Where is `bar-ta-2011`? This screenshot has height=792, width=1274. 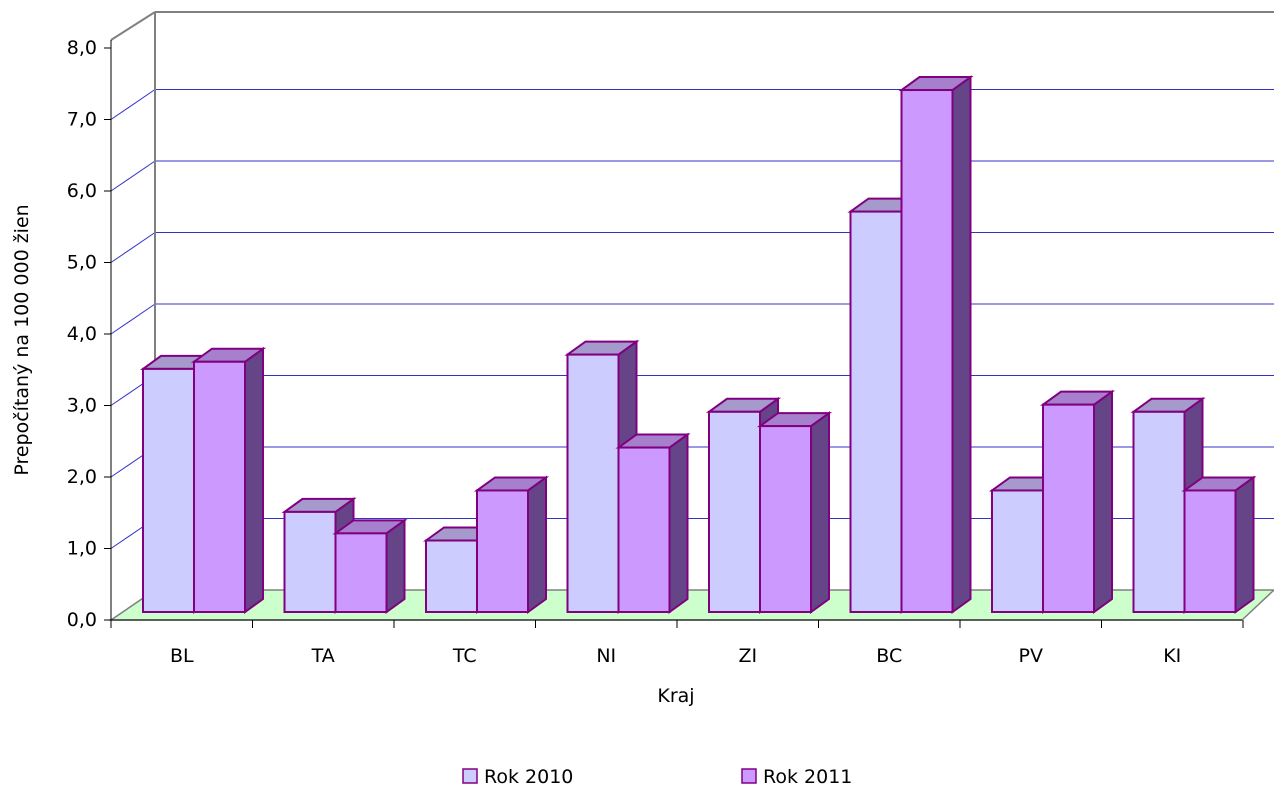 bar-ta-2011 is located at coordinates (370, 566).